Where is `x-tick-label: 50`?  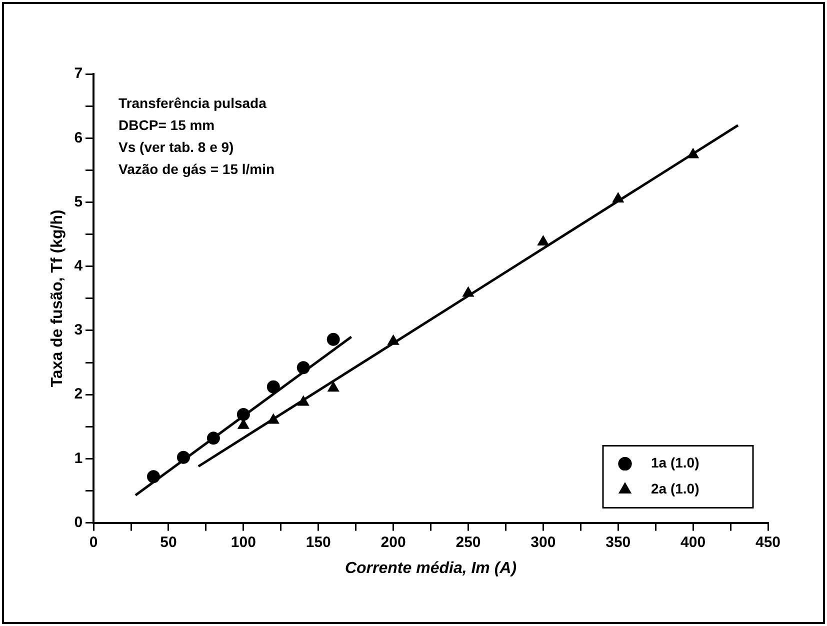 x-tick-label: 50 is located at coordinates (168, 542).